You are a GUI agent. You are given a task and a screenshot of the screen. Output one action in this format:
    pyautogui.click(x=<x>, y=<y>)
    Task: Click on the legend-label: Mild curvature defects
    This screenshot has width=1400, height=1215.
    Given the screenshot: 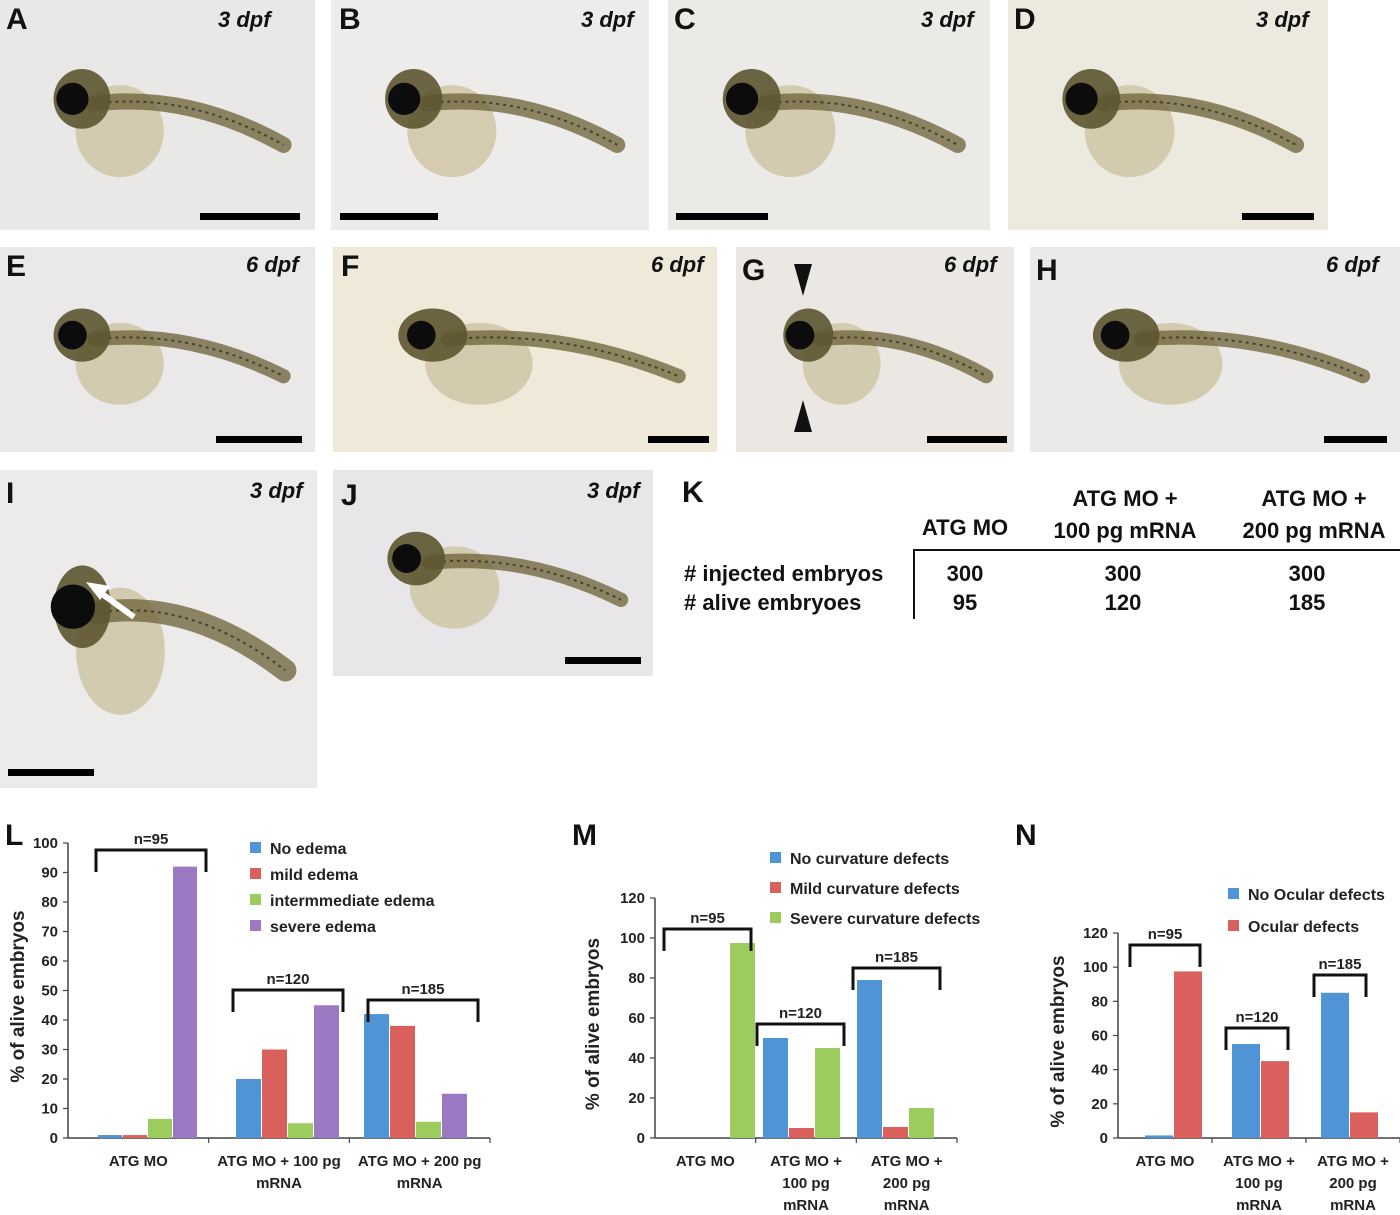 What is the action you would take?
    pyautogui.click(x=875, y=889)
    